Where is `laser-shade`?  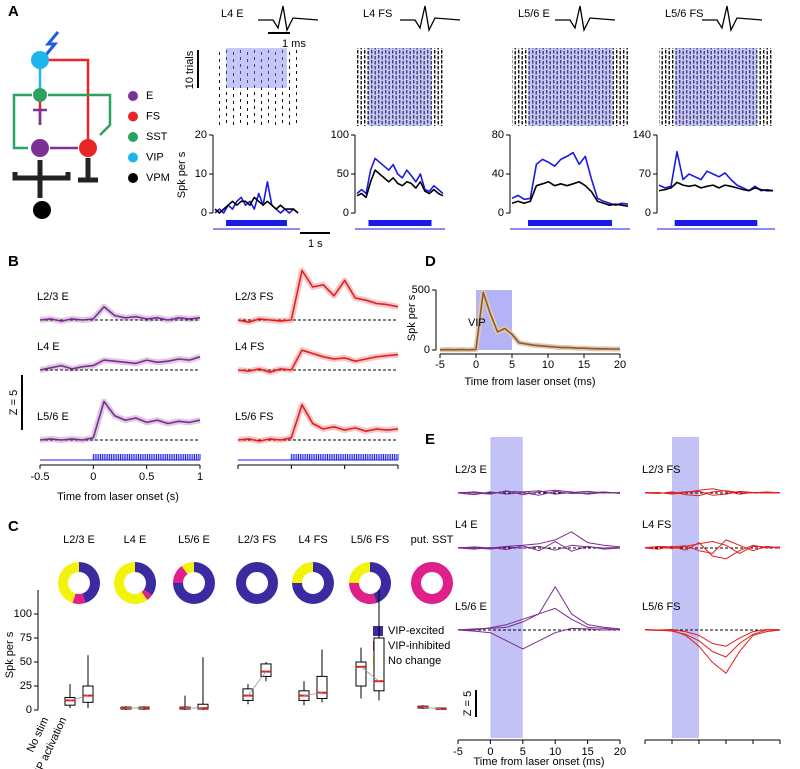
laser-shade is located at coordinates (506, 587).